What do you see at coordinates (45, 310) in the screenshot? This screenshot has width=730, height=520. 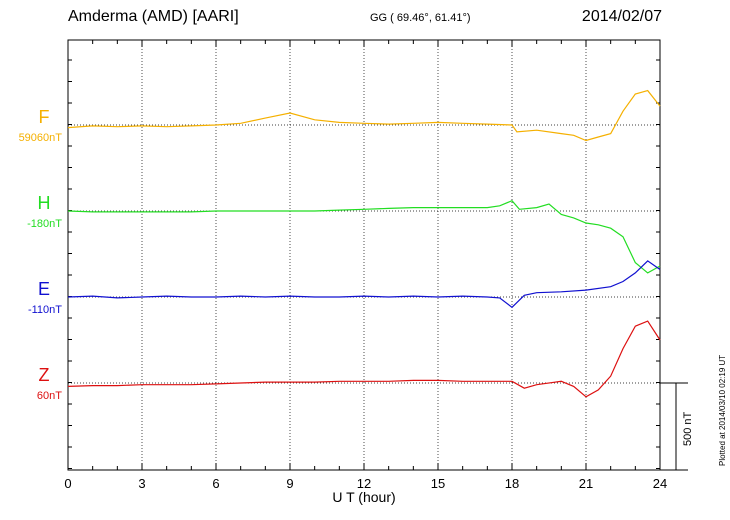 I see `baseline-value-e: -110nT` at bounding box center [45, 310].